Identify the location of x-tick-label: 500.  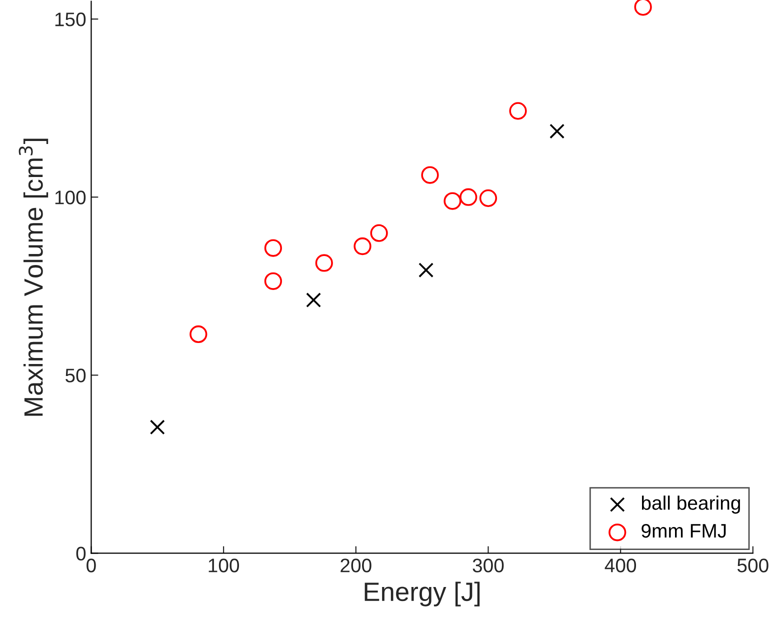
(752, 565).